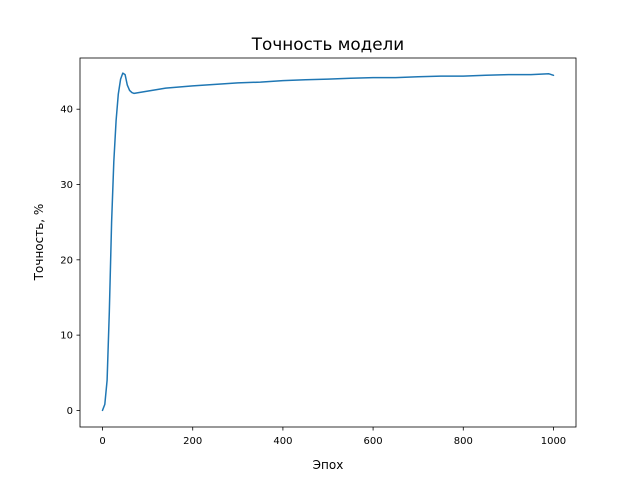 This screenshot has width=640, height=480. Describe the element at coordinates (70, 411) in the screenshot. I see `y-tick-label: 0` at that location.